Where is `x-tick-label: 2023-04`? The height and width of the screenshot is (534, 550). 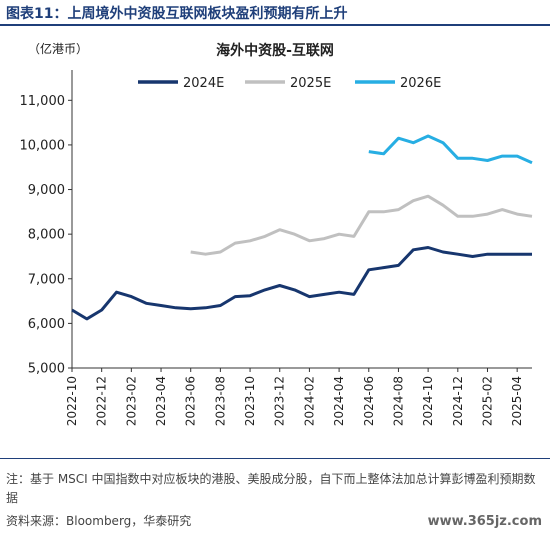
x-tick-label: 2023-04 is located at coordinates (161, 401).